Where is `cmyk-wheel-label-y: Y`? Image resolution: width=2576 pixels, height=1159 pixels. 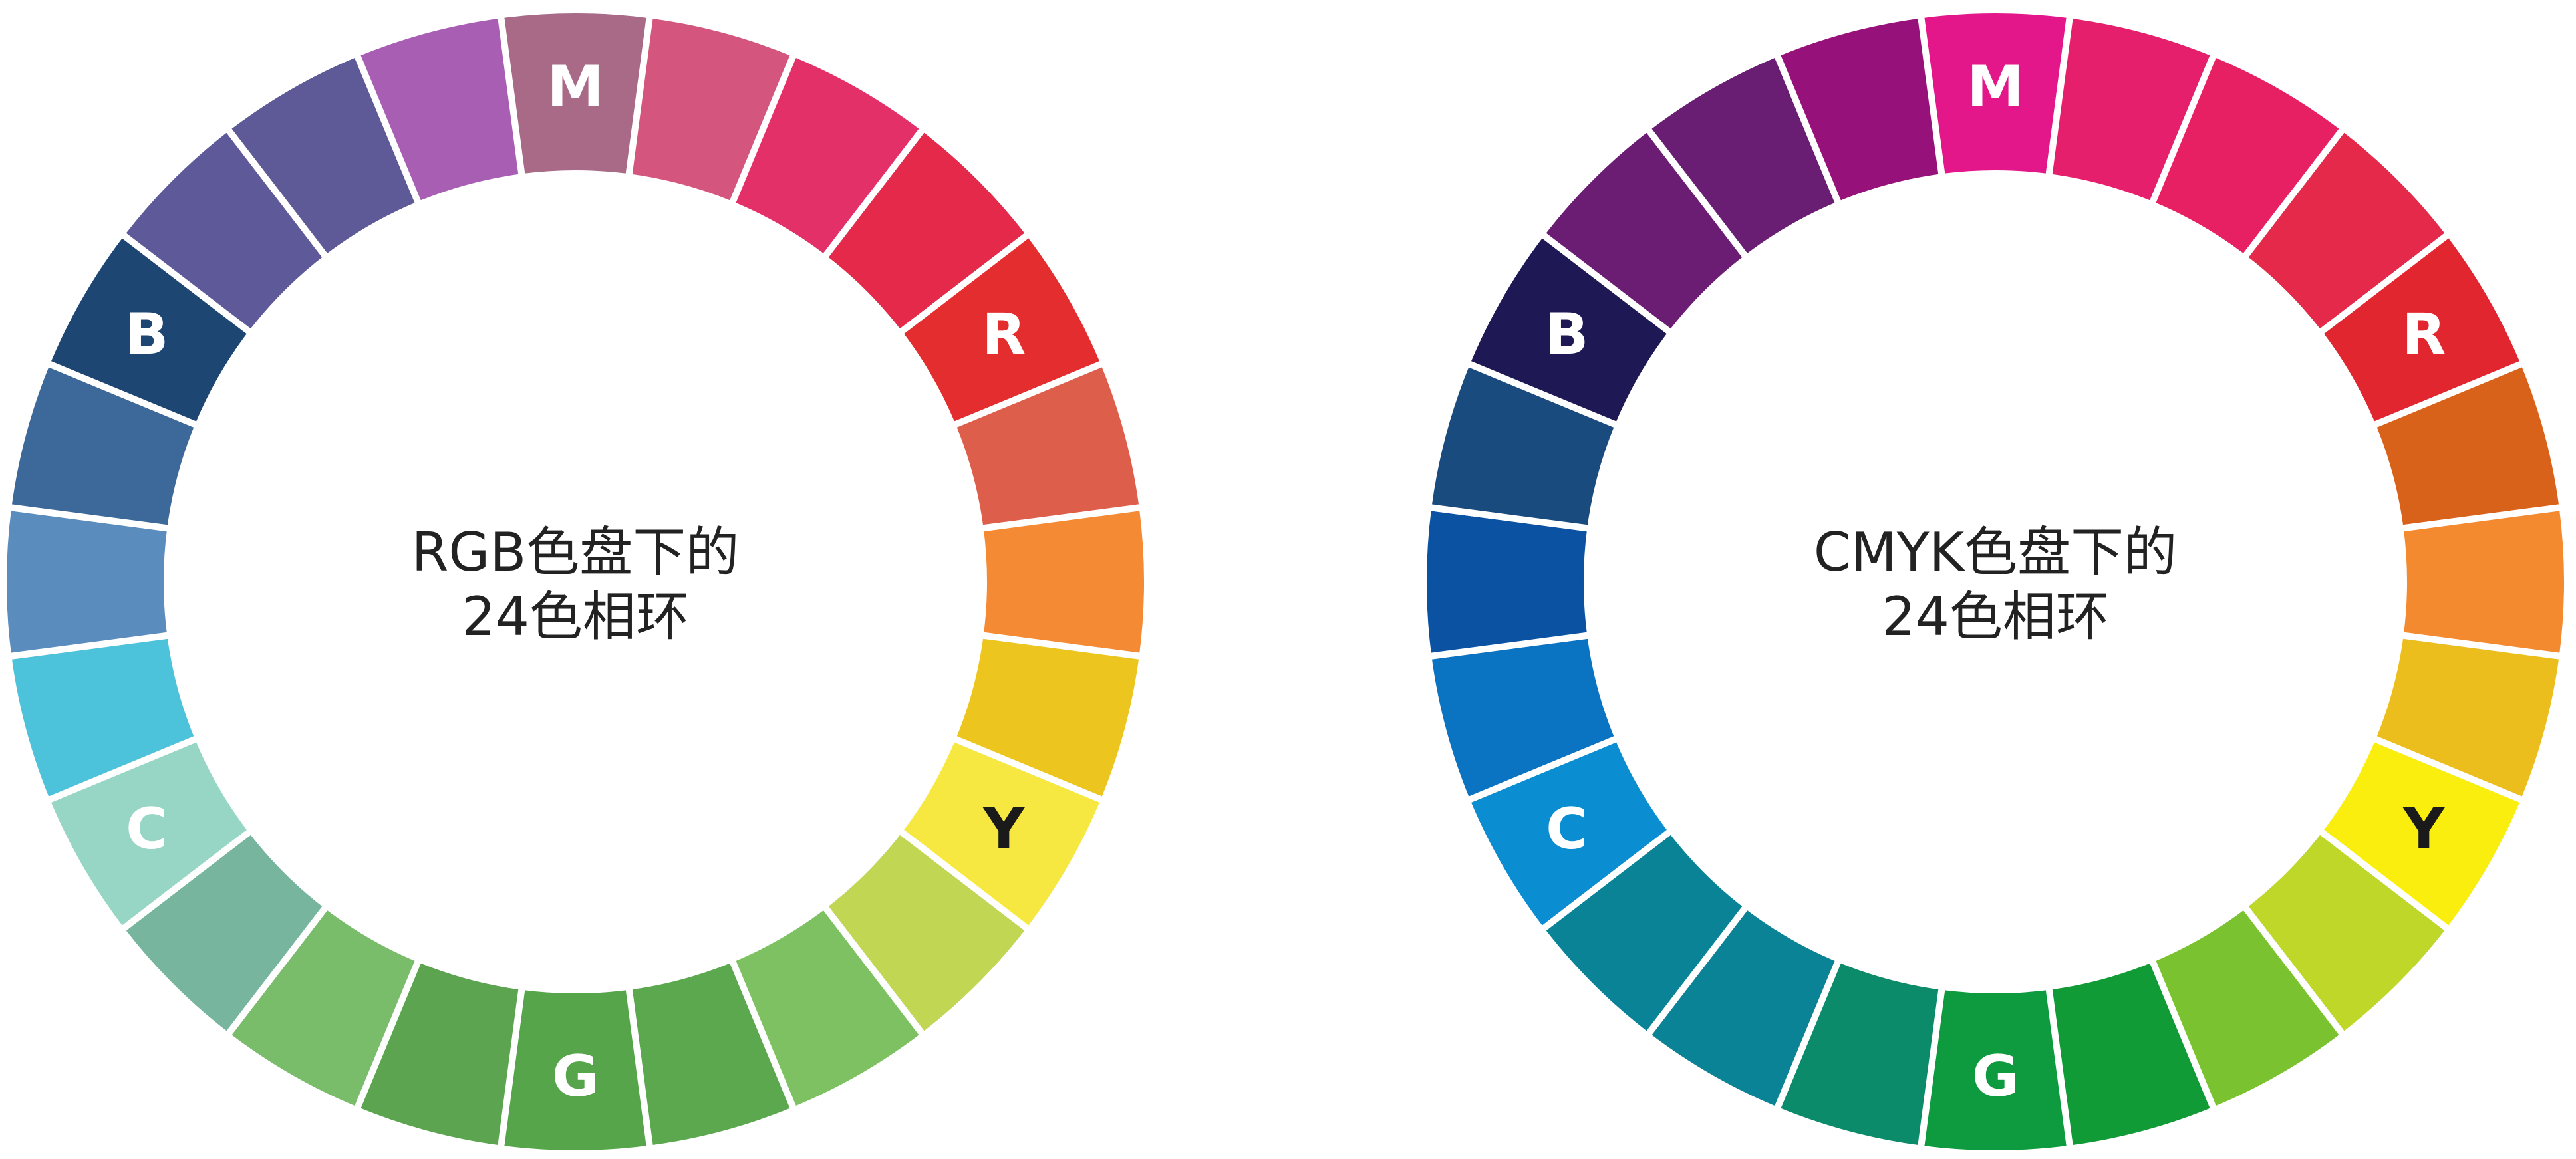 cmyk-wheel-label-y: Y is located at coordinates (2424, 829).